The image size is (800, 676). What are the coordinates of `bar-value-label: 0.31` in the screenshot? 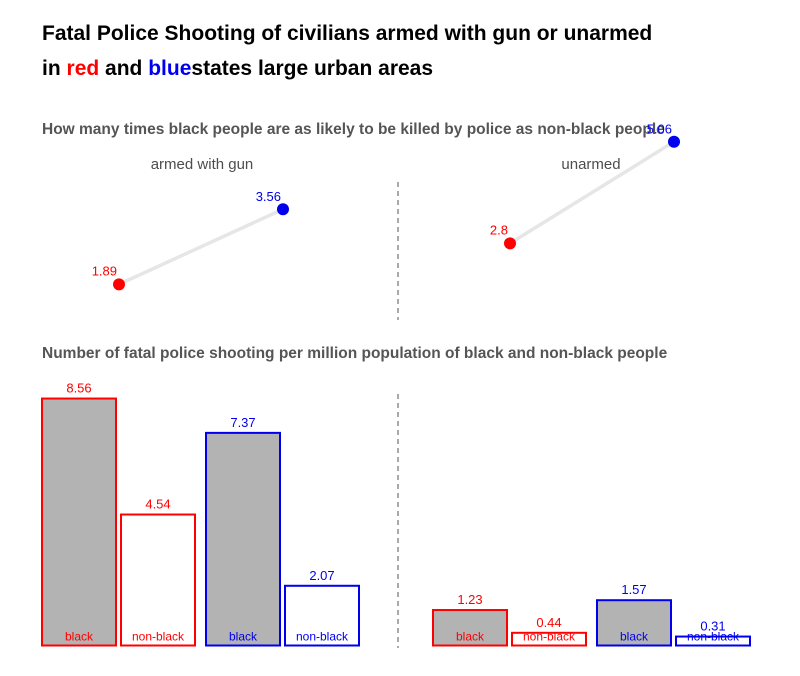 It's located at (712, 626).